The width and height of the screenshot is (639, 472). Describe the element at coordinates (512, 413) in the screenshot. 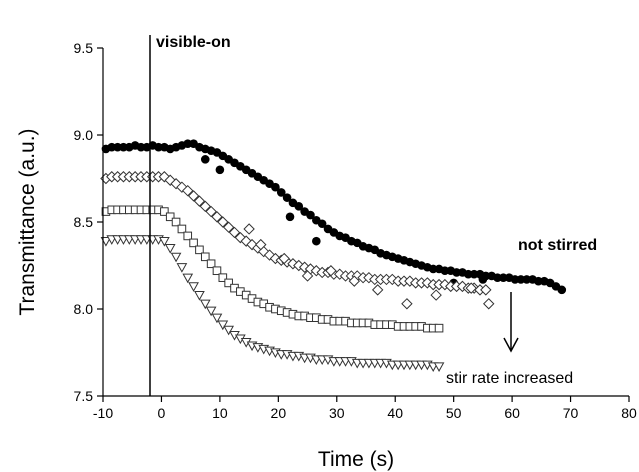

I see `x-tick-label: 60` at that location.